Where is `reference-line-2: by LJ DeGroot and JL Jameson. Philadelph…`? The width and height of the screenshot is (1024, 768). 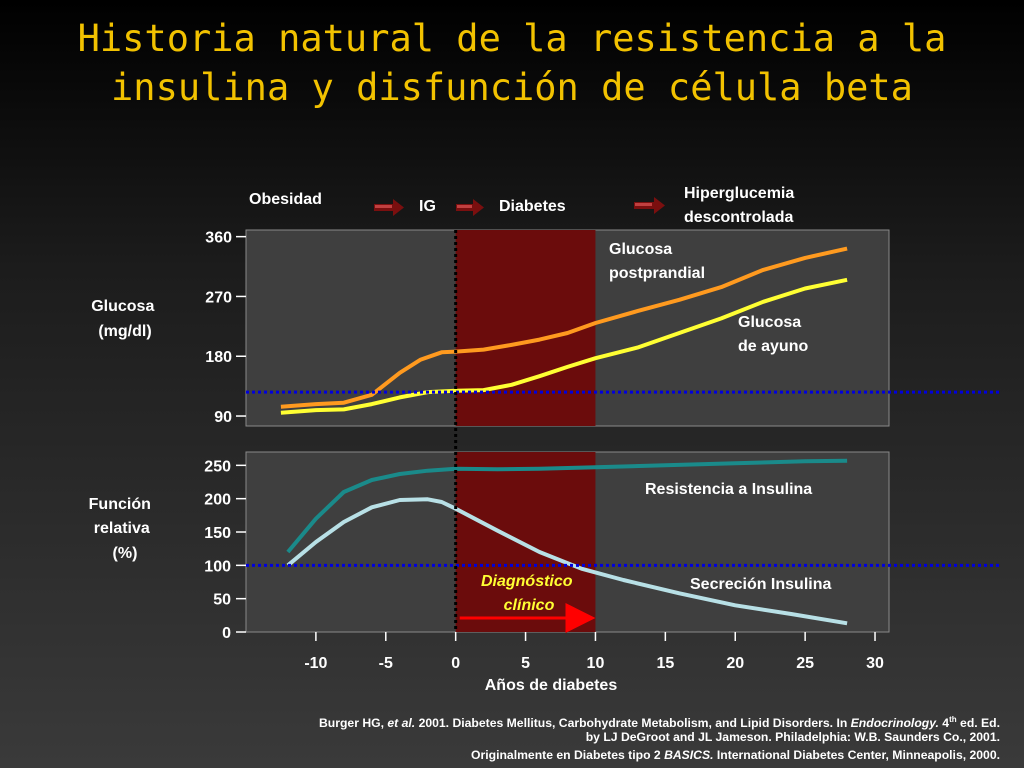 reference-line-2: by LJ DeGroot and JL Jameson. Philadelph… is located at coordinates (792, 737).